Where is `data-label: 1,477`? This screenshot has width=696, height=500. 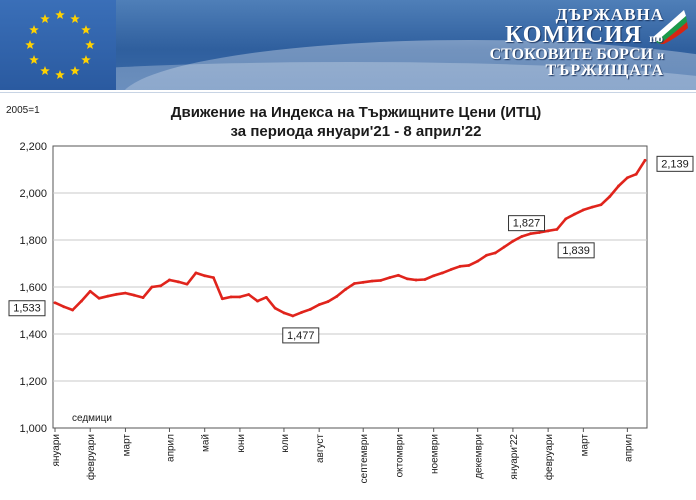 data-label: 1,477 is located at coordinates (301, 336).